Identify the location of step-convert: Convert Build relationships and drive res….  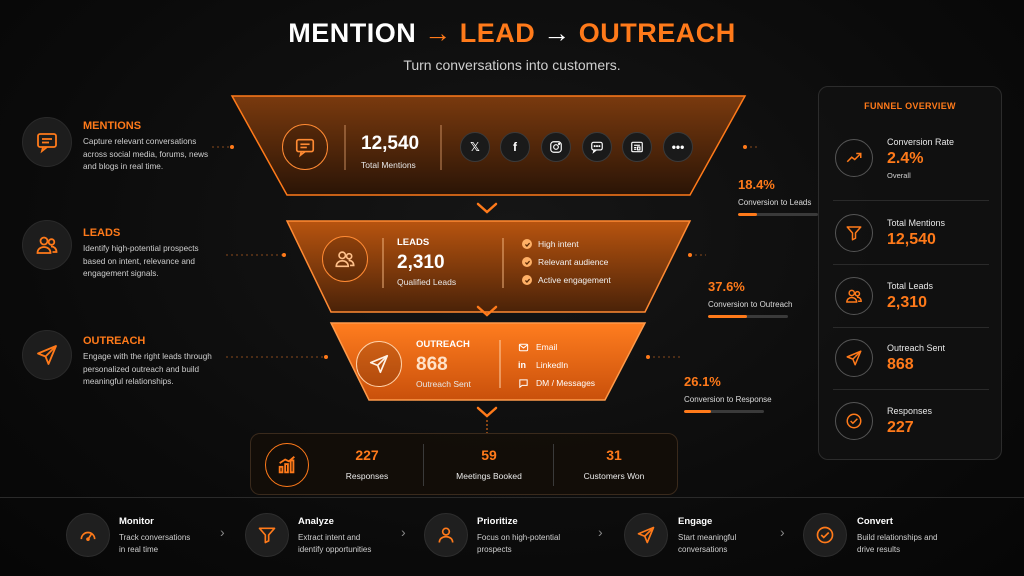
(897, 535).